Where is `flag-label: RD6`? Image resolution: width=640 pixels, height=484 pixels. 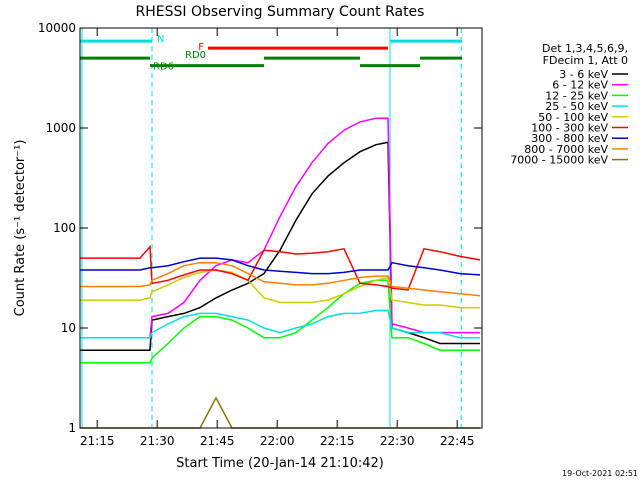 flag-label: RD6 is located at coordinates (163, 67).